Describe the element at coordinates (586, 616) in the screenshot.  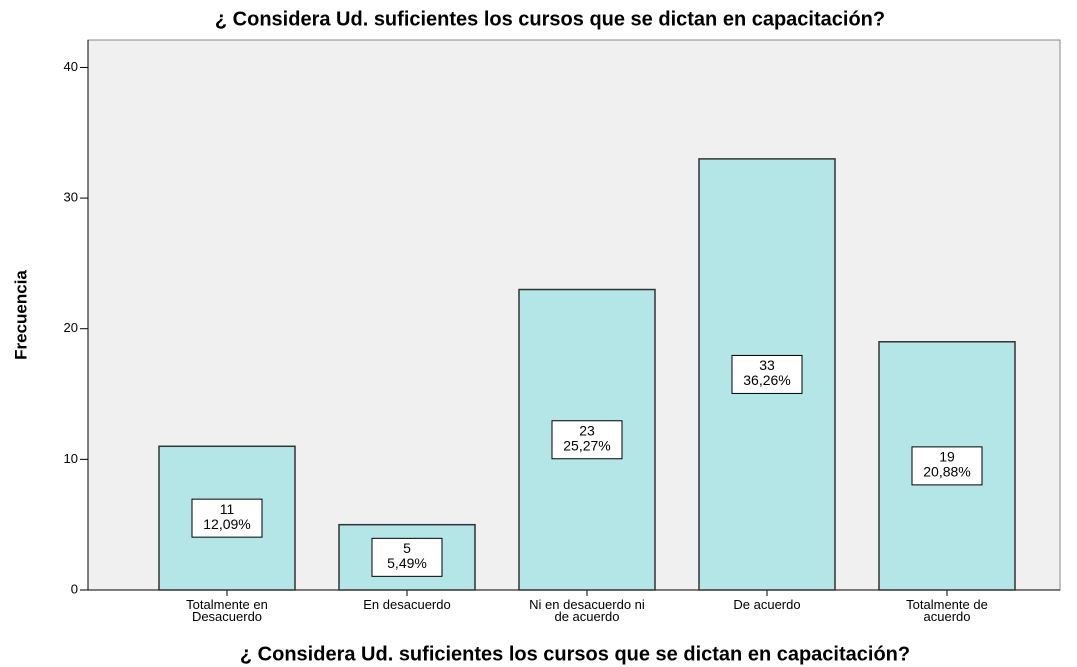
I see `x-tick-line: de acuerdo` at that location.